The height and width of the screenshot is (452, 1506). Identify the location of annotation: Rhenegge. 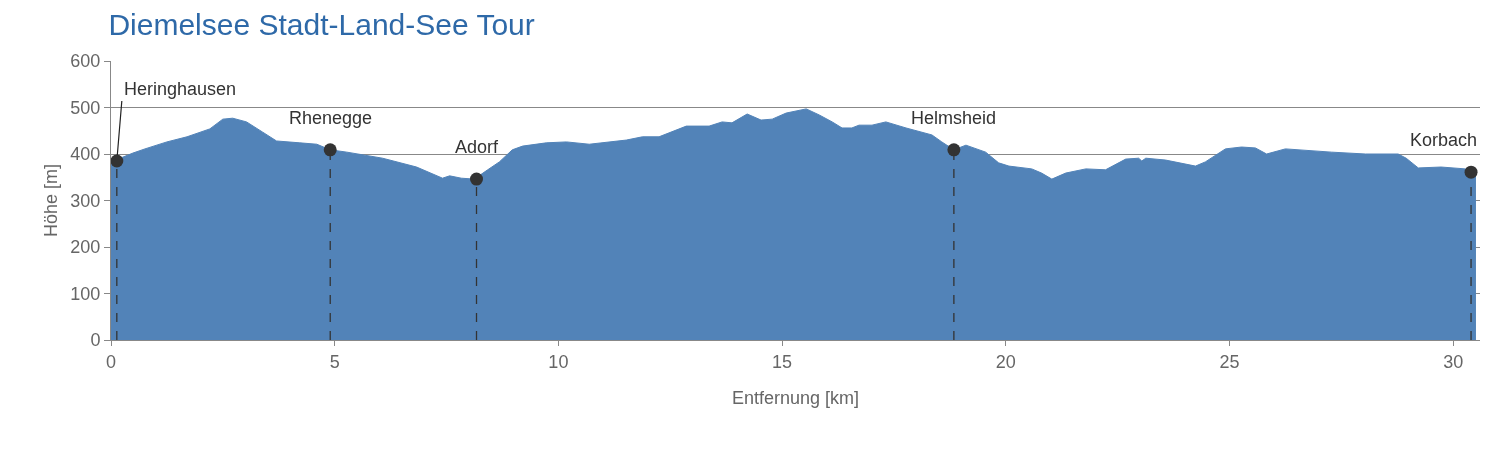
(331, 118).